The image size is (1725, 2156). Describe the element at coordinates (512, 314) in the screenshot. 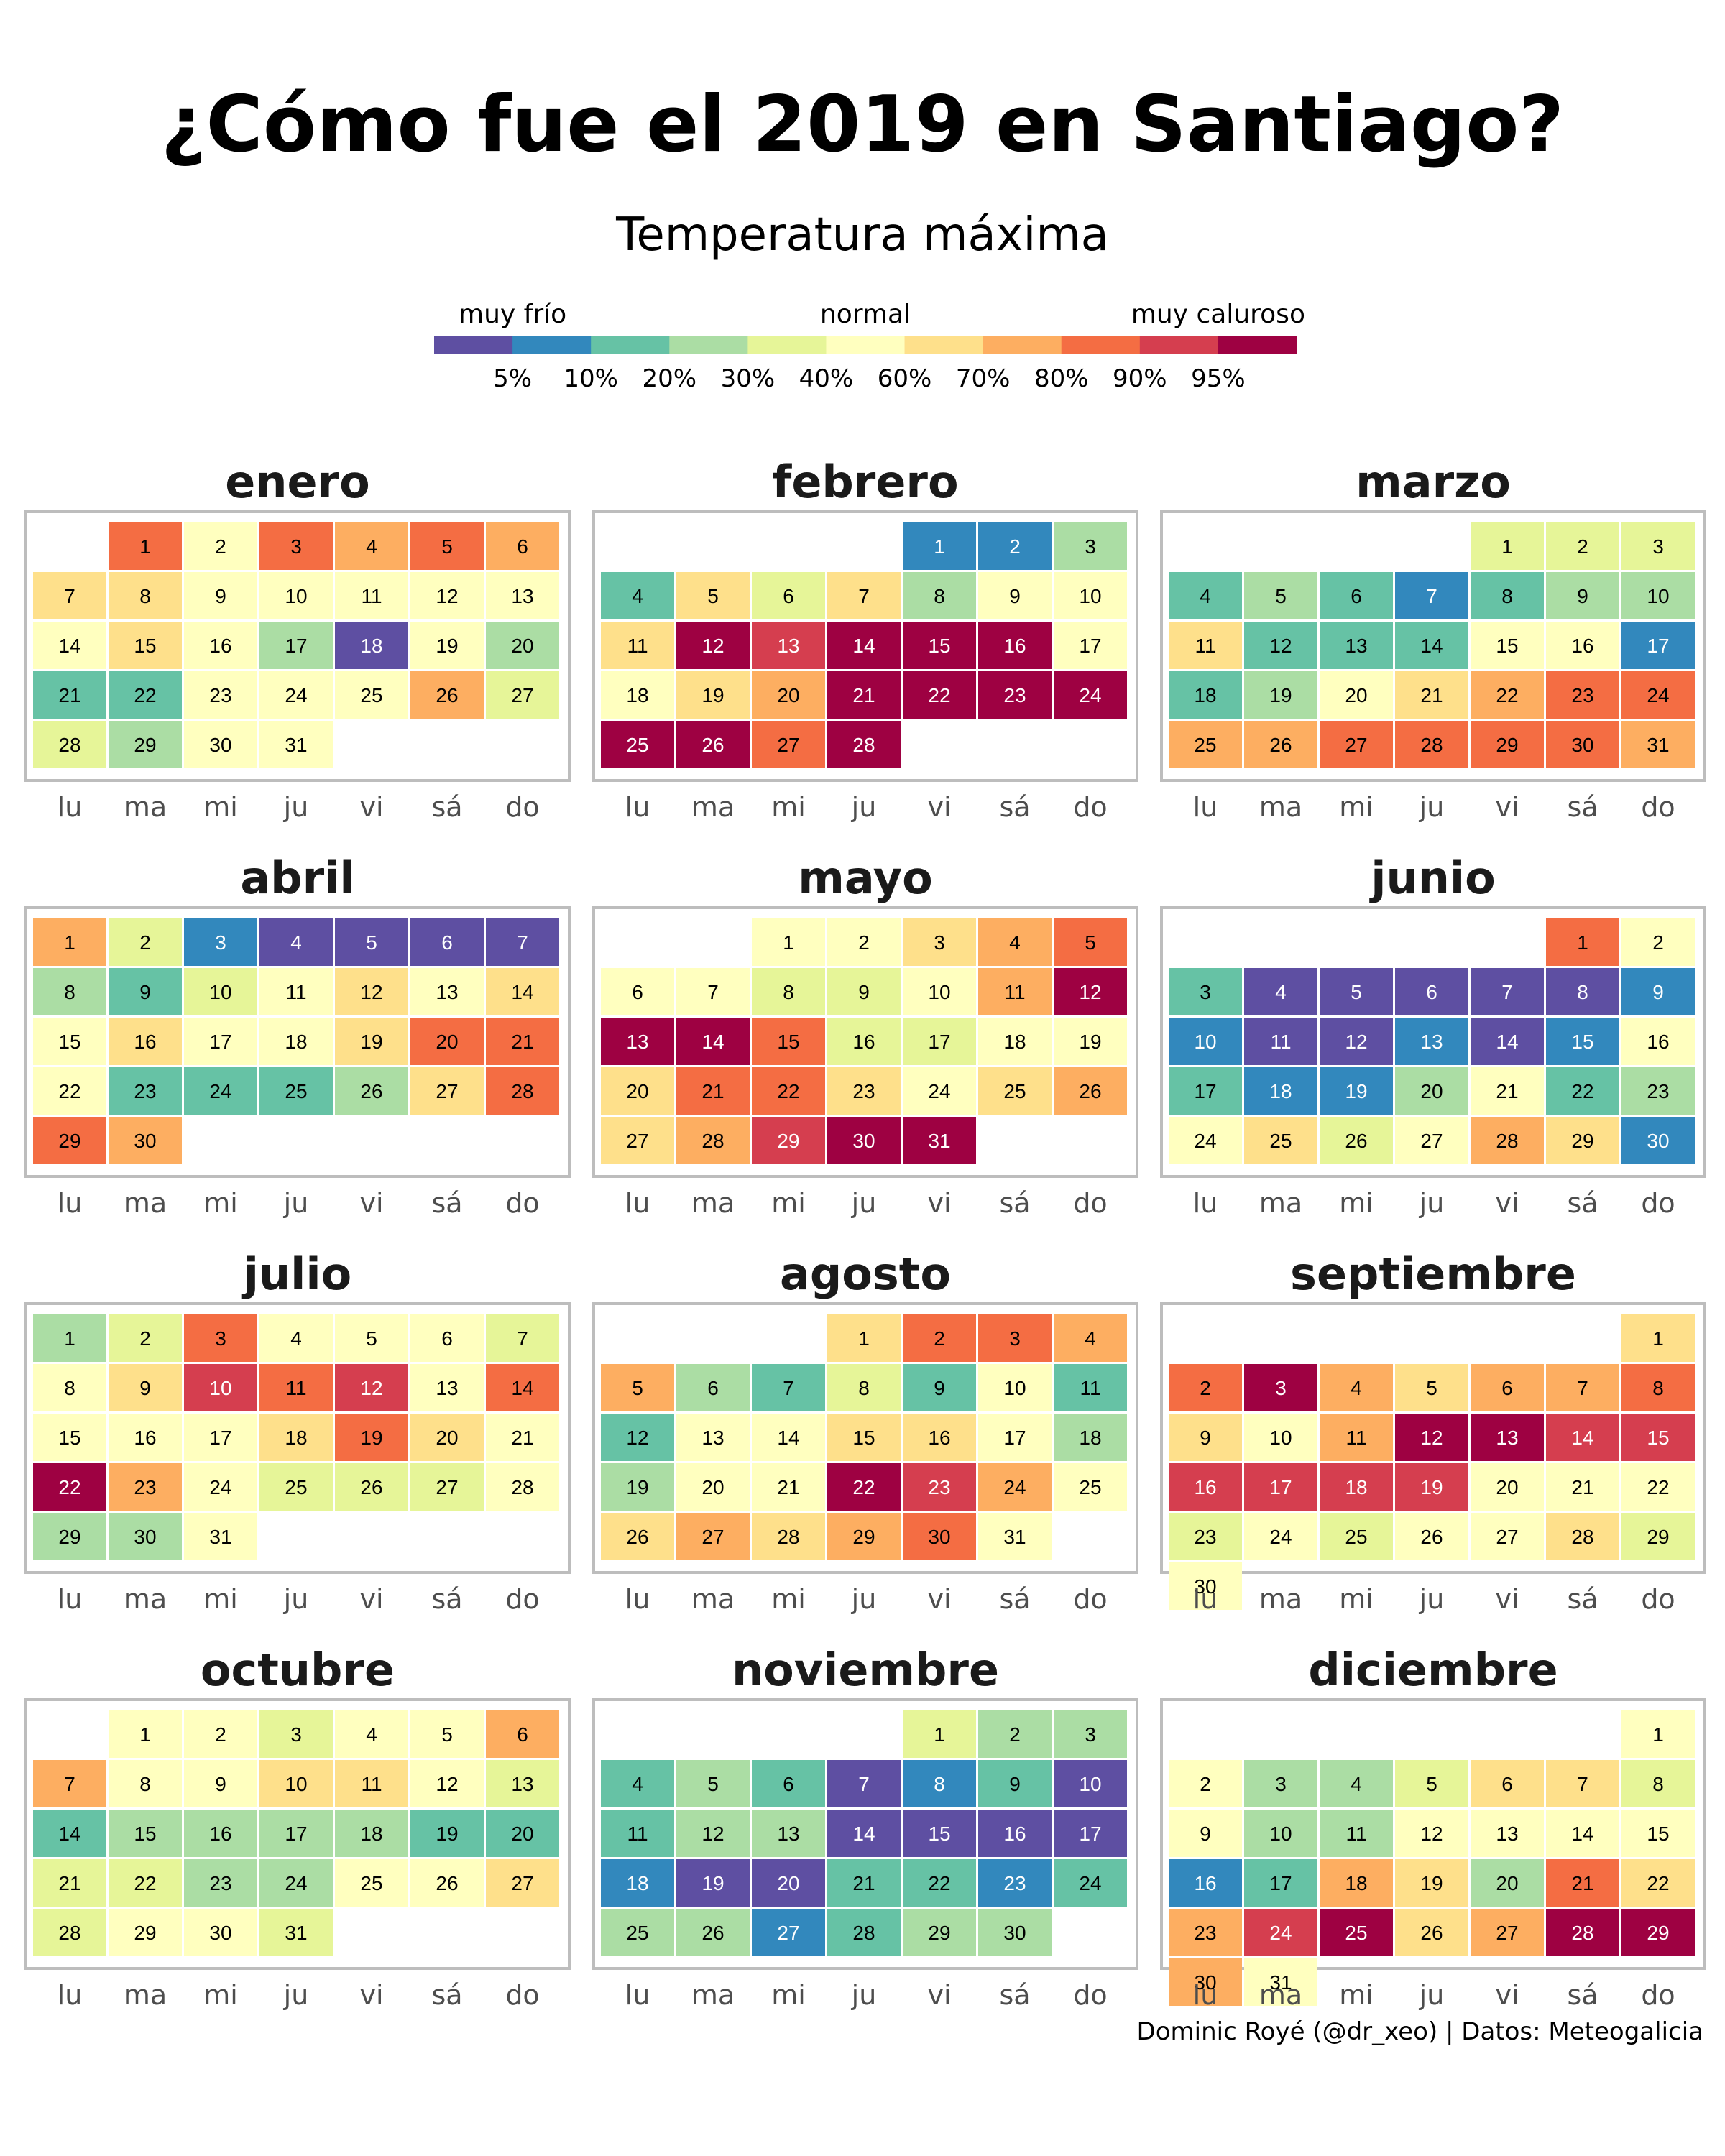

I see `legend-category-label: muy frío` at that location.